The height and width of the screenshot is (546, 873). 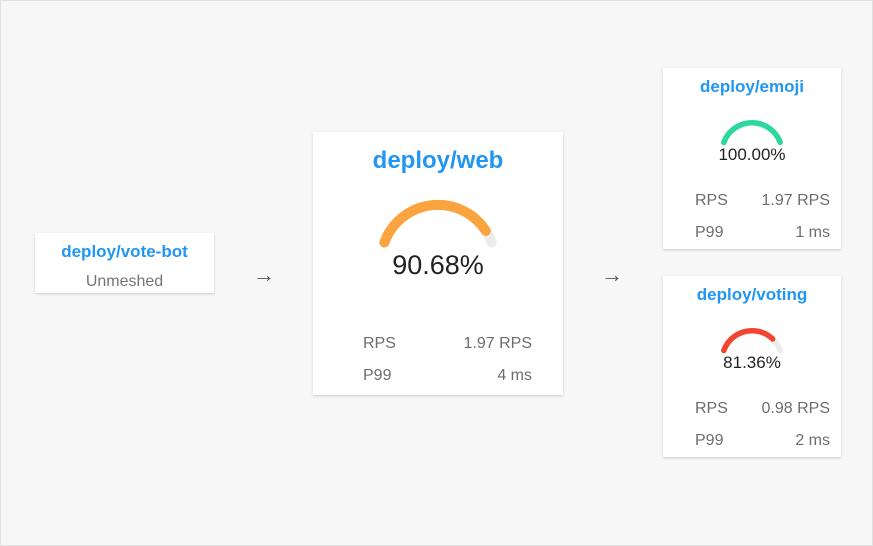 What do you see at coordinates (812, 232) in the screenshot?
I see `metric-value: 1 ms` at bounding box center [812, 232].